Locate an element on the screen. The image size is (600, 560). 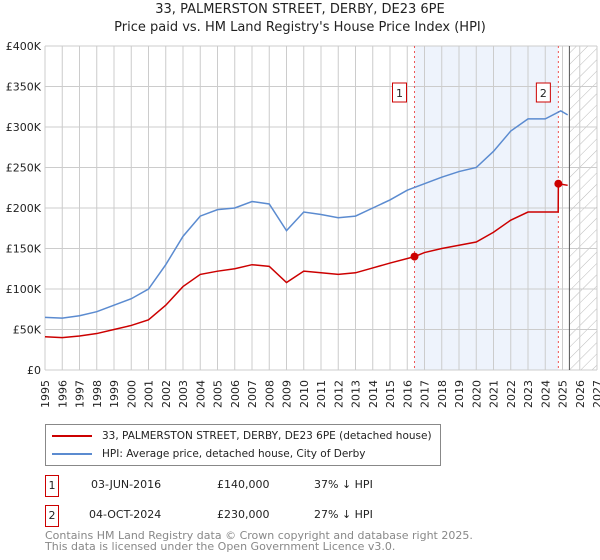
x-tick-label: 2021 is located at coordinates (494, 394).